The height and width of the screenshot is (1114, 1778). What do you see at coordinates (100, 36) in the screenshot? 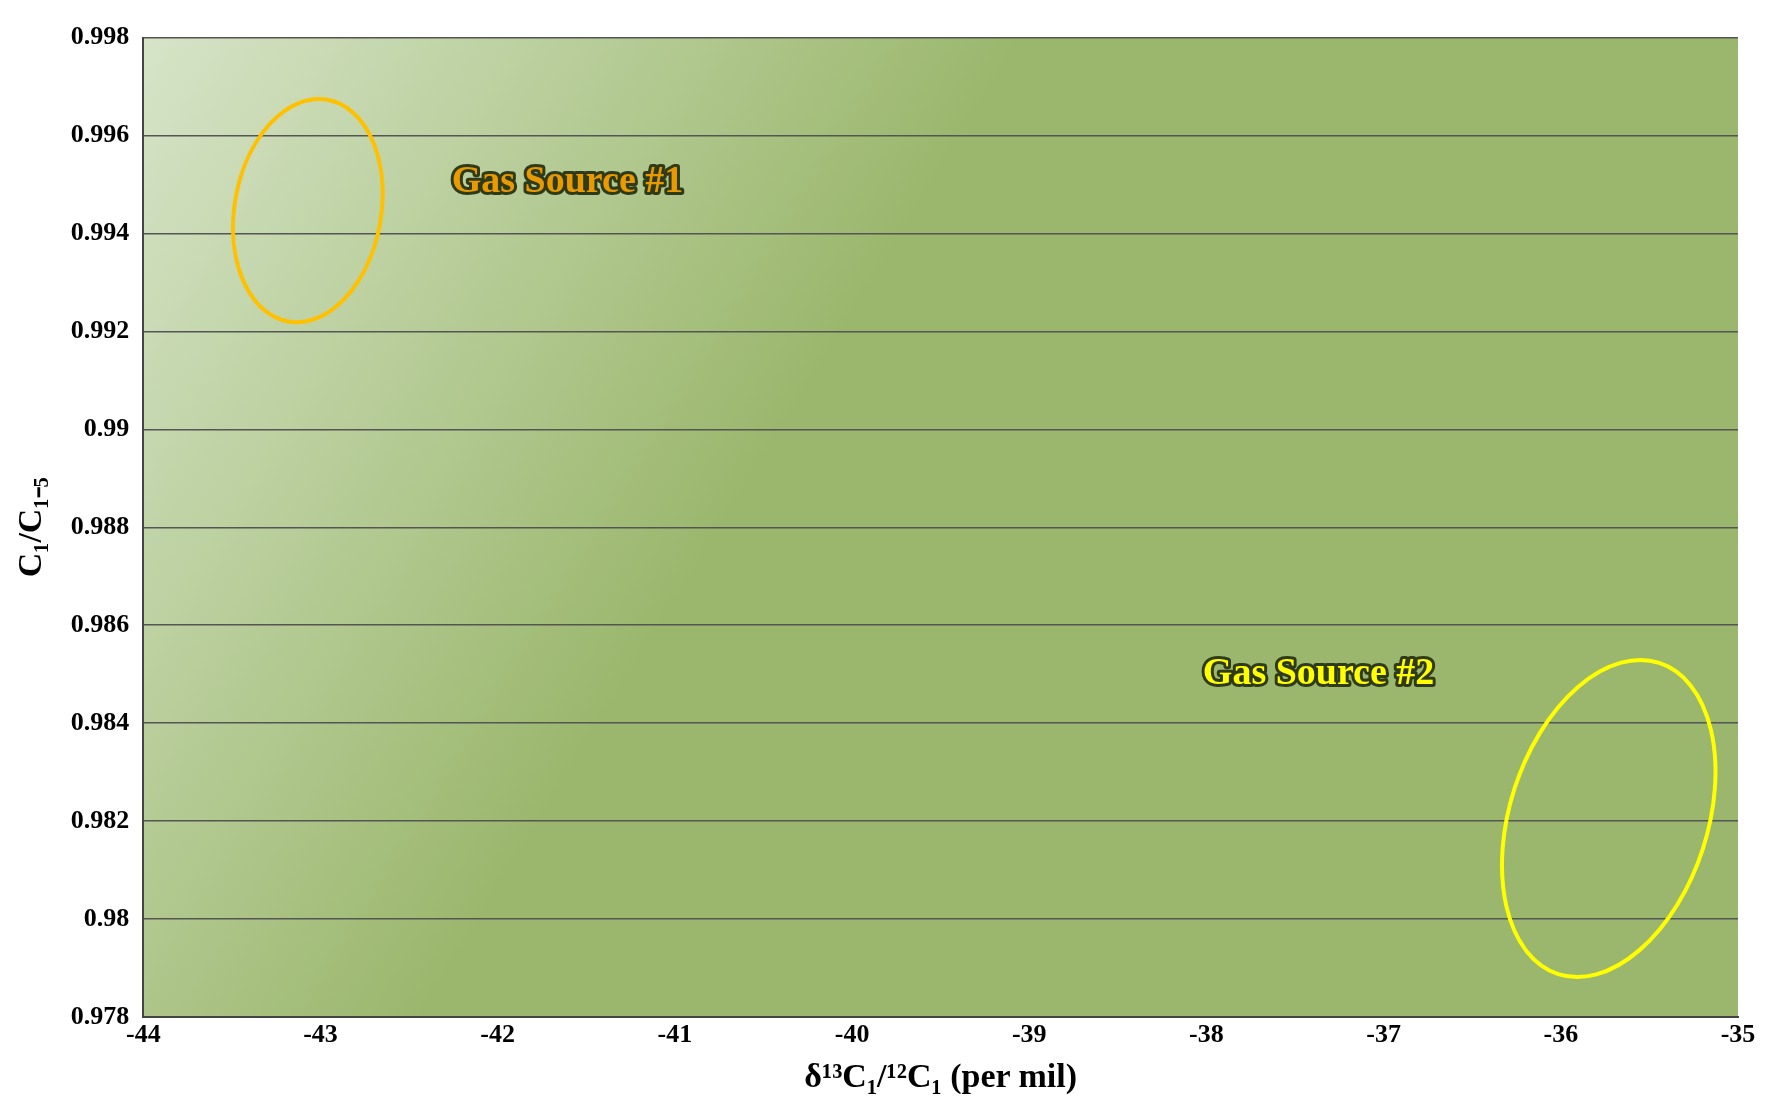
I see `y-tick-label: 0.998` at bounding box center [100, 36].